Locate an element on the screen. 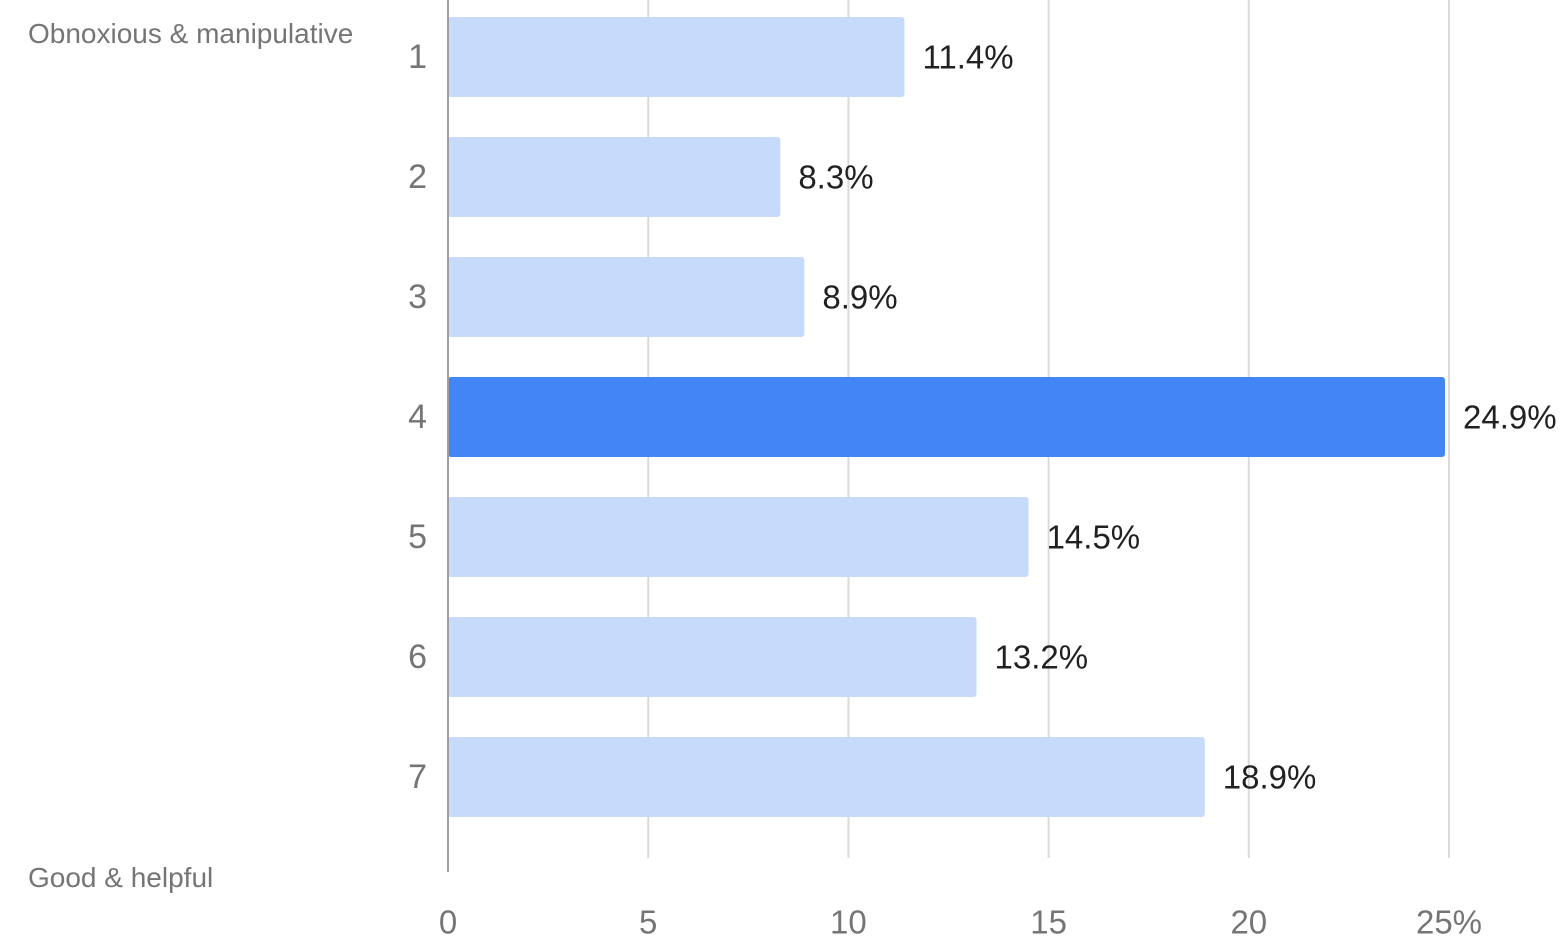 Image resolution: width=1566 pixels, height=949 pixels. x-tick-label-3: 15 is located at coordinates (1048, 922).